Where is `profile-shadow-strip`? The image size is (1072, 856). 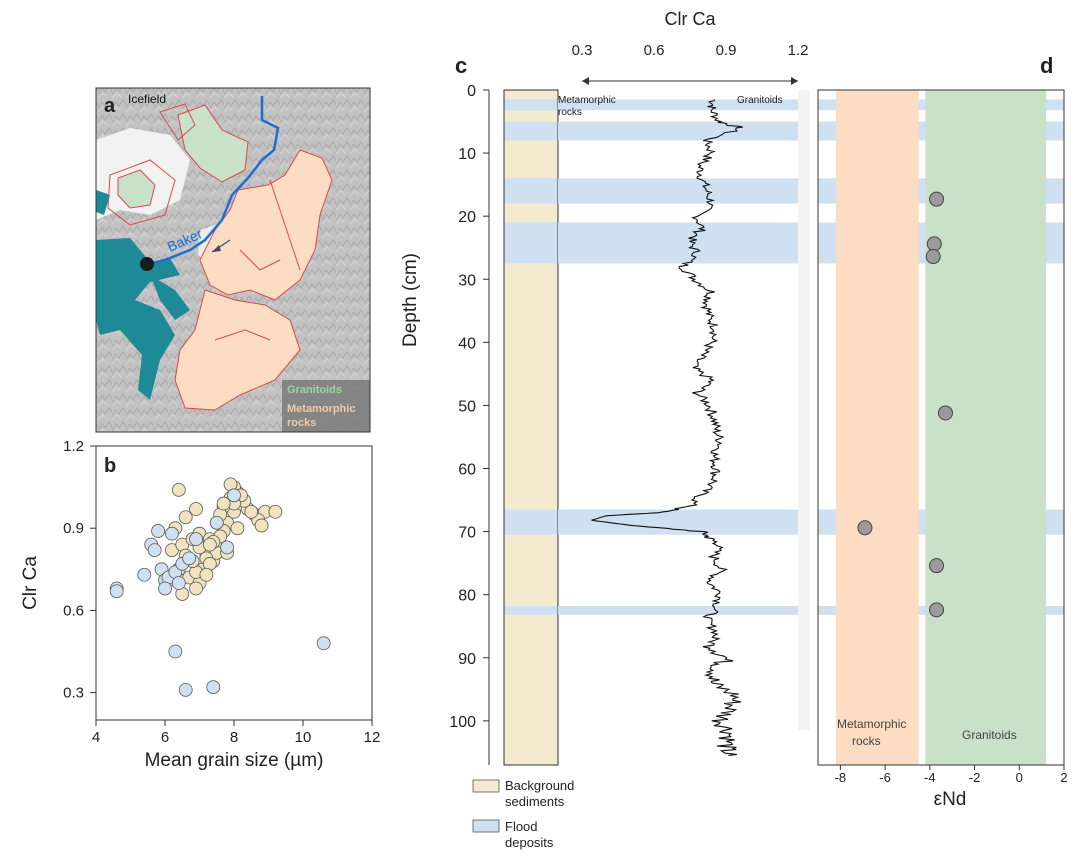 profile-shadow-strip is located at coordinates (804, 410).